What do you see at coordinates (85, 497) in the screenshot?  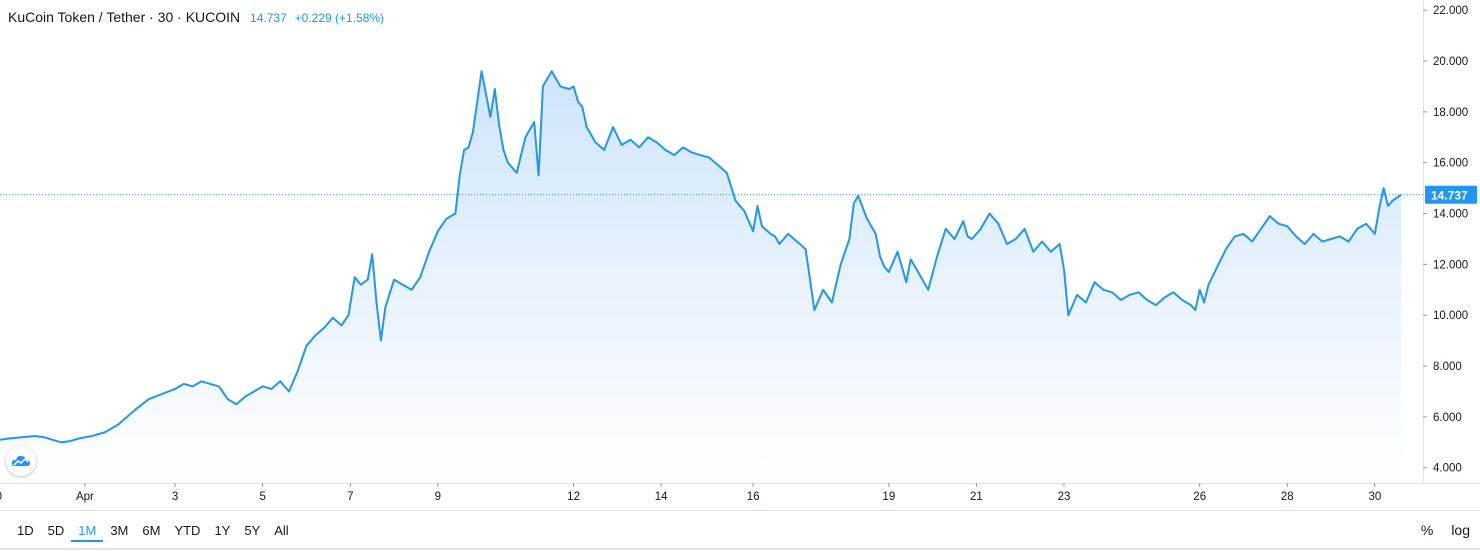 I see `x-tick-label: Apr` at bounding box center [85, 497].